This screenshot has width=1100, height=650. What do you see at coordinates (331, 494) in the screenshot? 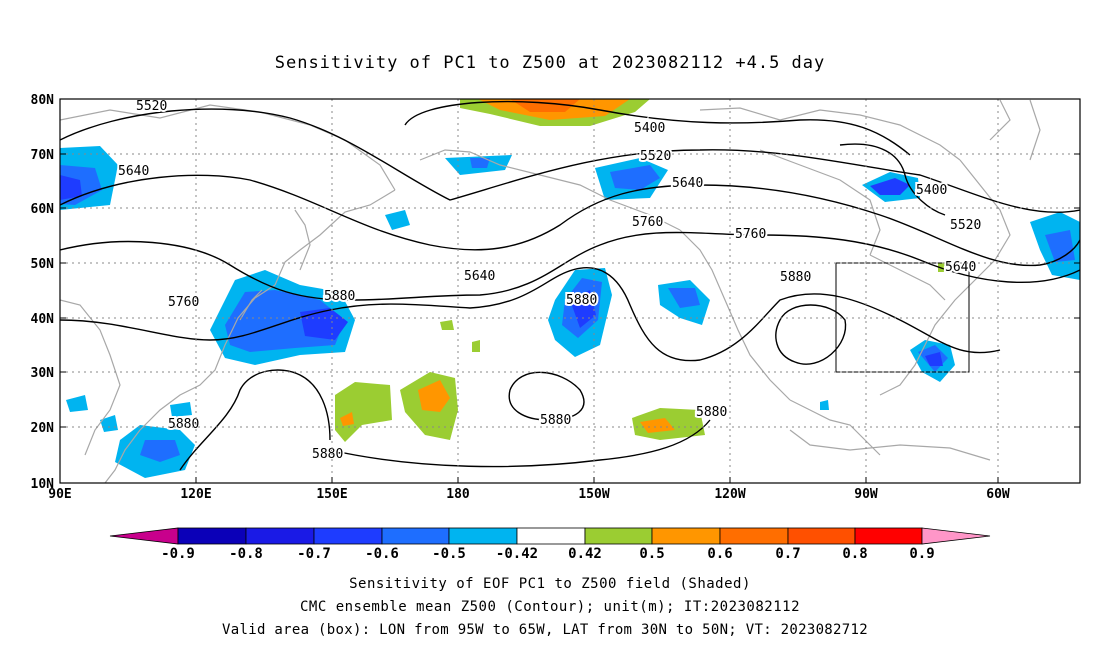
I see `lon-label-150e: 150E` at bounding box center [331, 494].